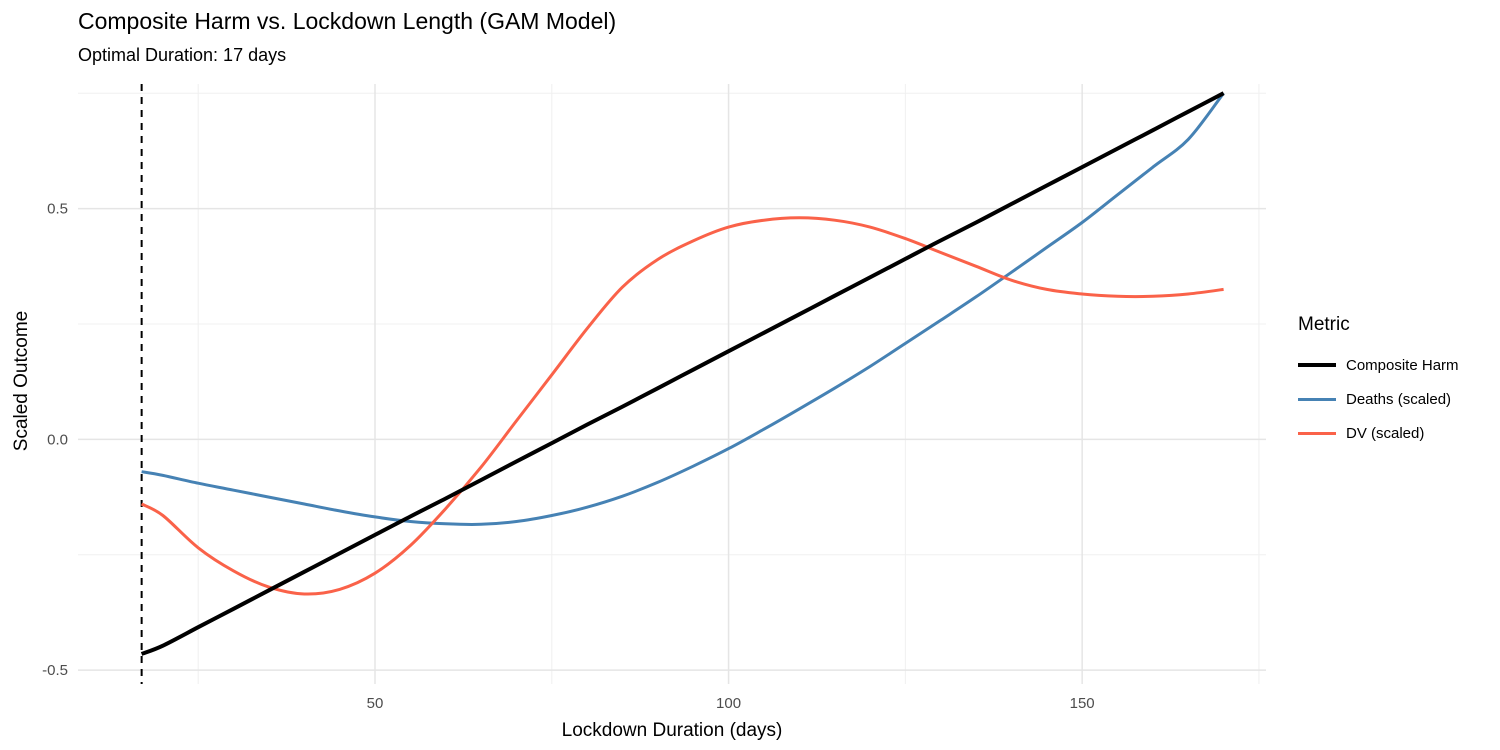  What do you see at coordinates (182, 55) in the screenshot?
I see `chart-subtitle: Optimal Duration: 17 days` at bounding box center [182, 55].